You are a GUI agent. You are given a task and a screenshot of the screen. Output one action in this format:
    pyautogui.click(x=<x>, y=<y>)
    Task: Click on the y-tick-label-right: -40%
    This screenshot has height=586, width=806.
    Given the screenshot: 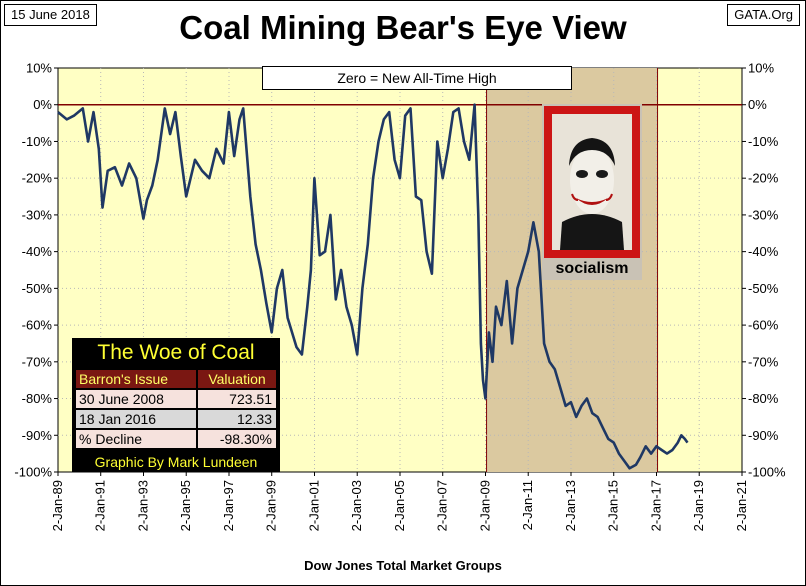 What is the action you would take?
    pyautogui.click(x=763, y=251)
    